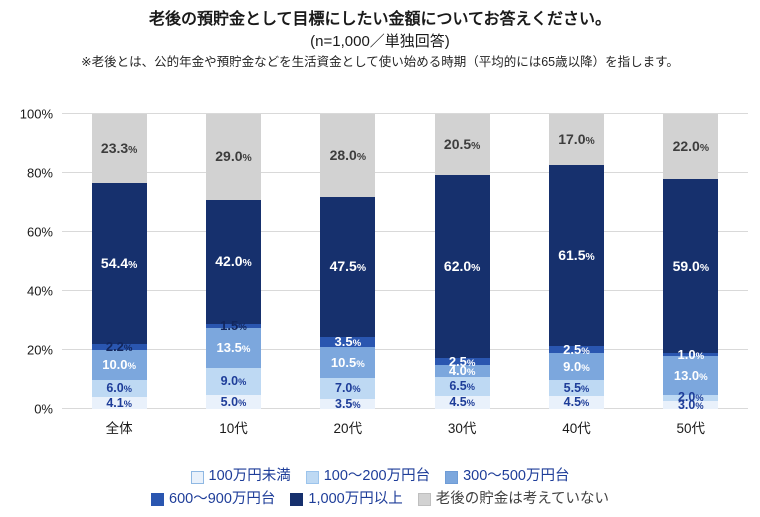 The image size is (760, 517). I want to click on segment-label: 13.5%, so click(233, 348).